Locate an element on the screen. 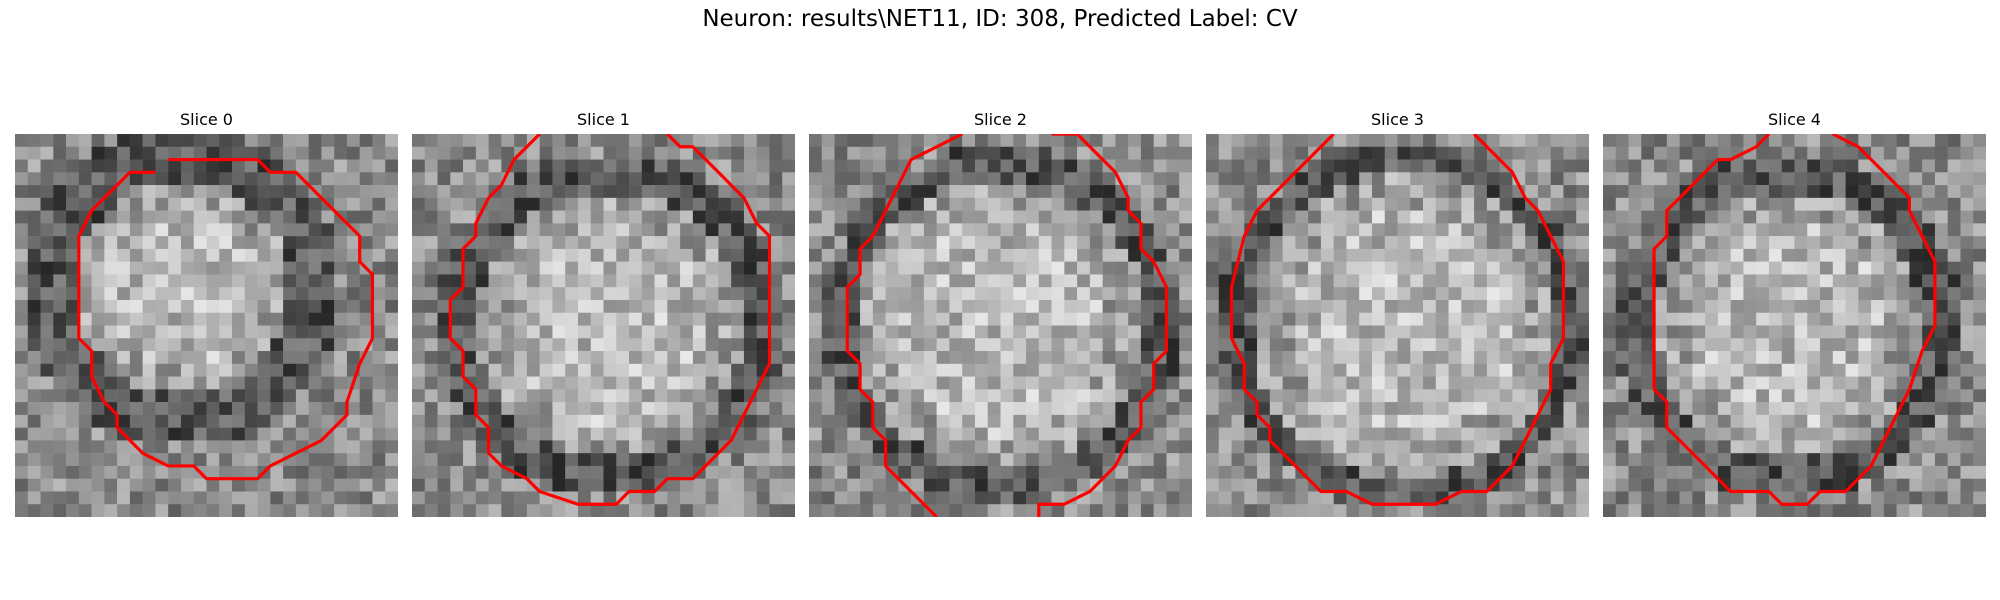 The width and height of the screenshot is (2000, 600). slice-panel-3: Slice 3 is located at coordinates (1397, 314).